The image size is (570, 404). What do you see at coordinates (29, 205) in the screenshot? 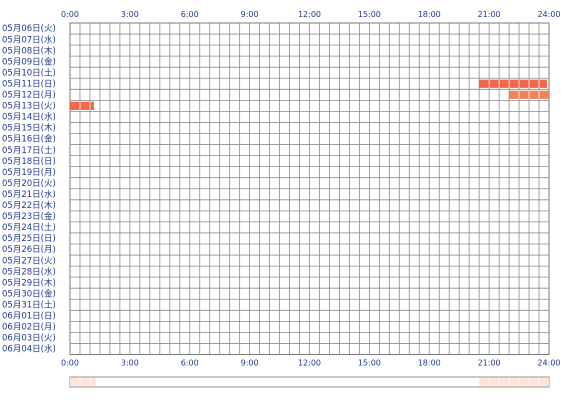
I see `row-label: 05月22日(木)` at bounding box center [29, 205].